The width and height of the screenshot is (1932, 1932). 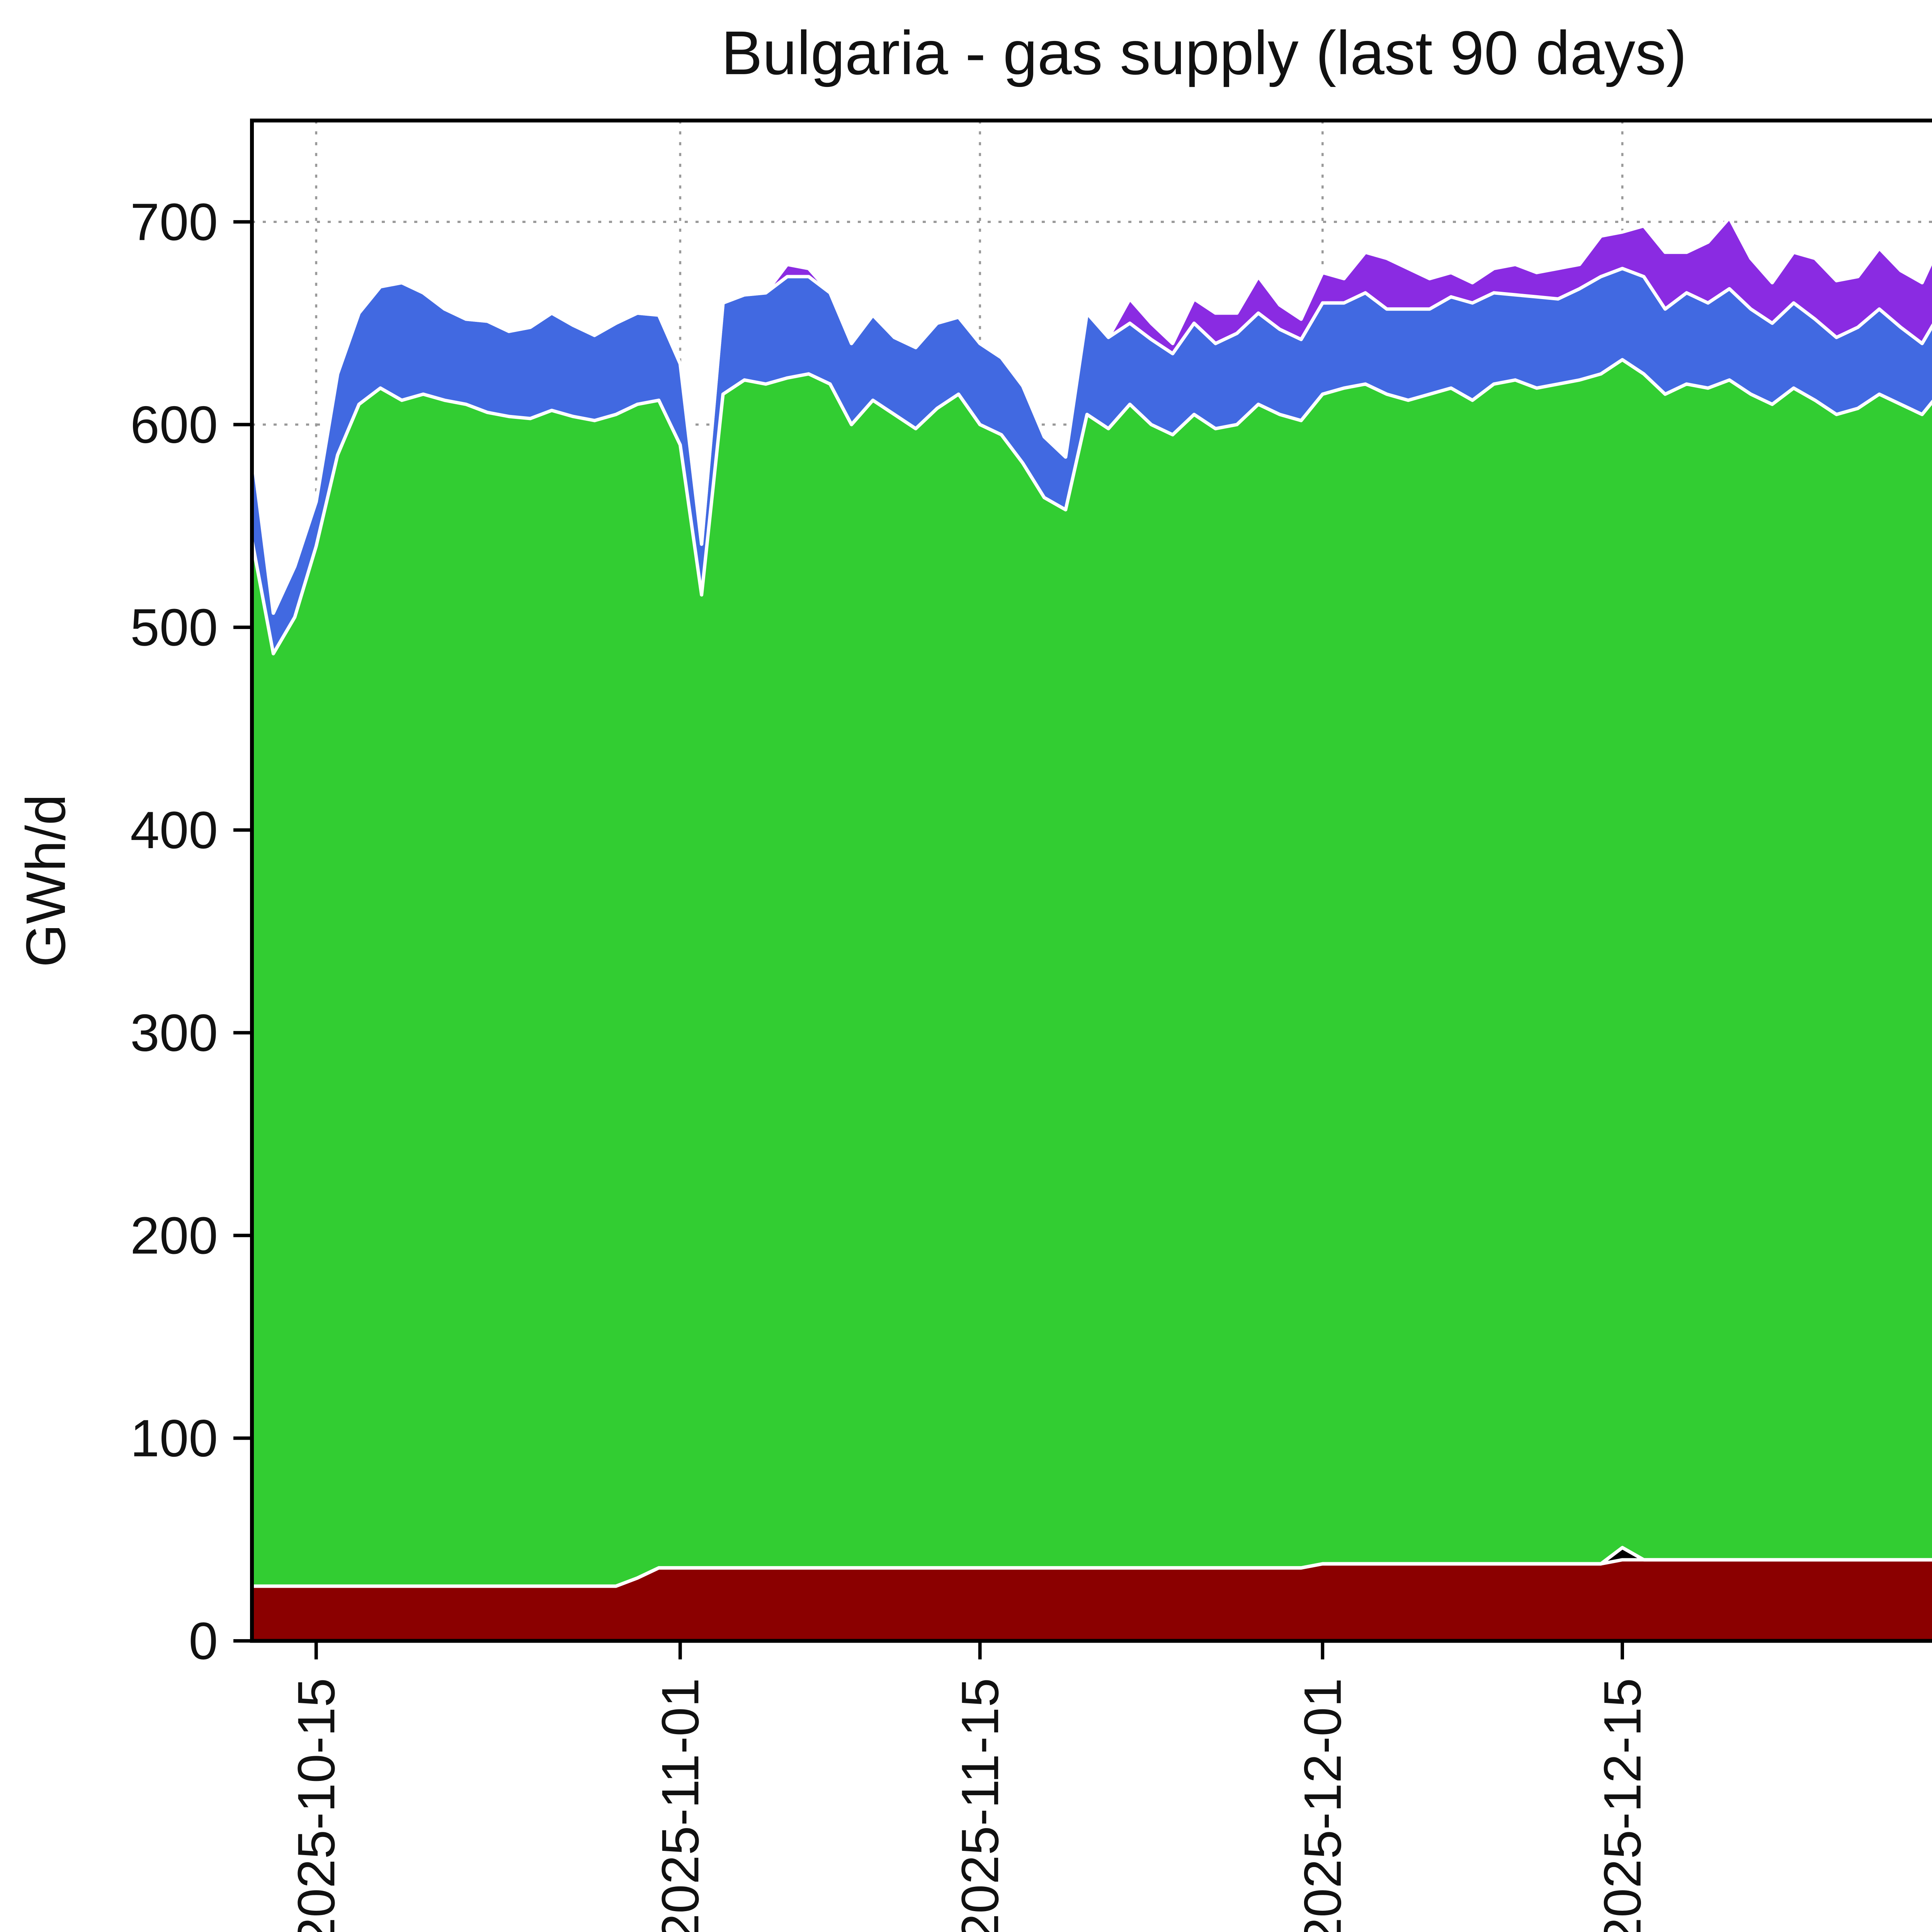 I want to click on y-tick-label-500: 500, so click(x=174, y=627).